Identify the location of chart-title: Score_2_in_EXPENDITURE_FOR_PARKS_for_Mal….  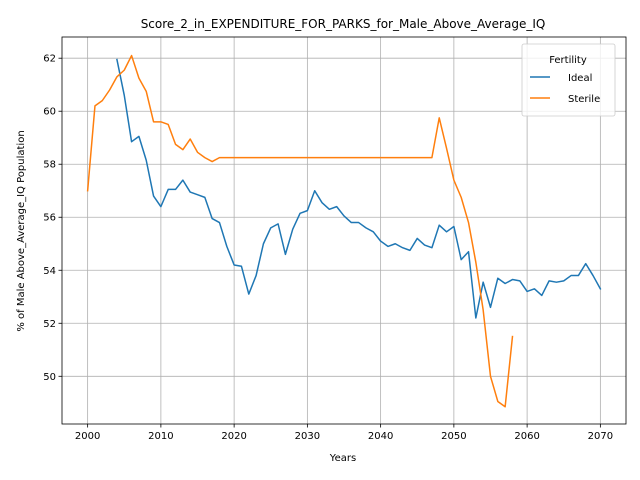
(343, 24).